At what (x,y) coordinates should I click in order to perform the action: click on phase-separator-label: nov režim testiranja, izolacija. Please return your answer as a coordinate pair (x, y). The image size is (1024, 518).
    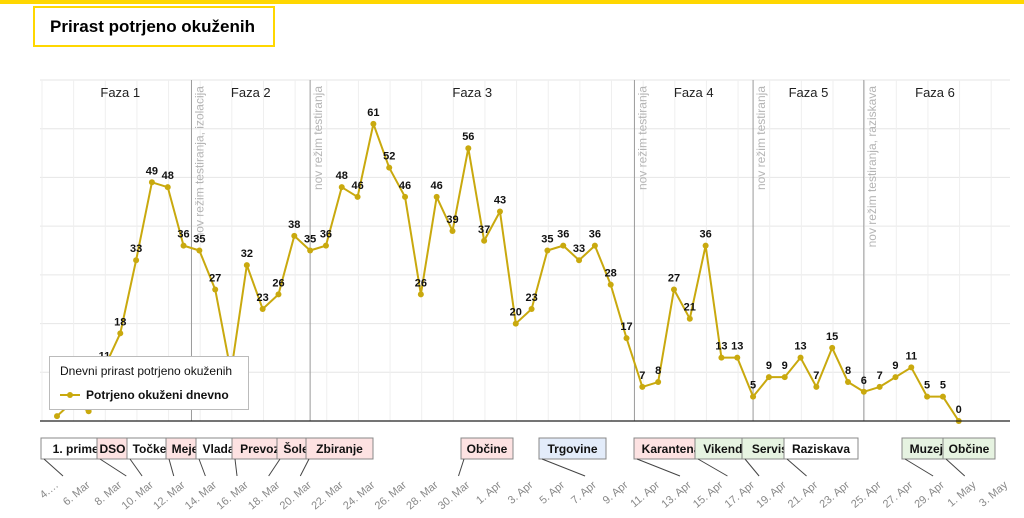
    Looking at the image, I should click on (199, 163).